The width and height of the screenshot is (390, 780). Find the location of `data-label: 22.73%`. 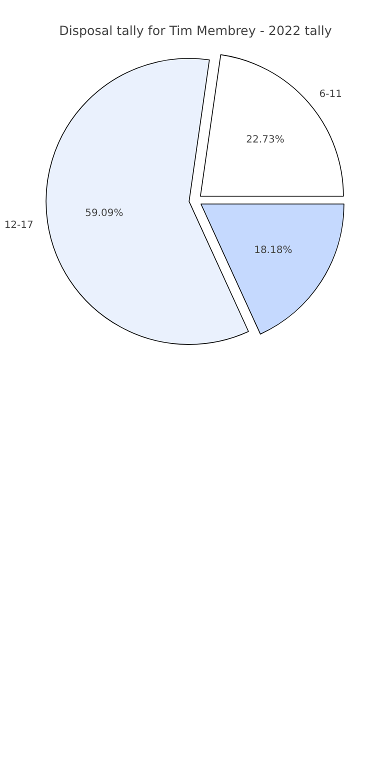

data-label: 22.73% is located at coordinates (265, 140).